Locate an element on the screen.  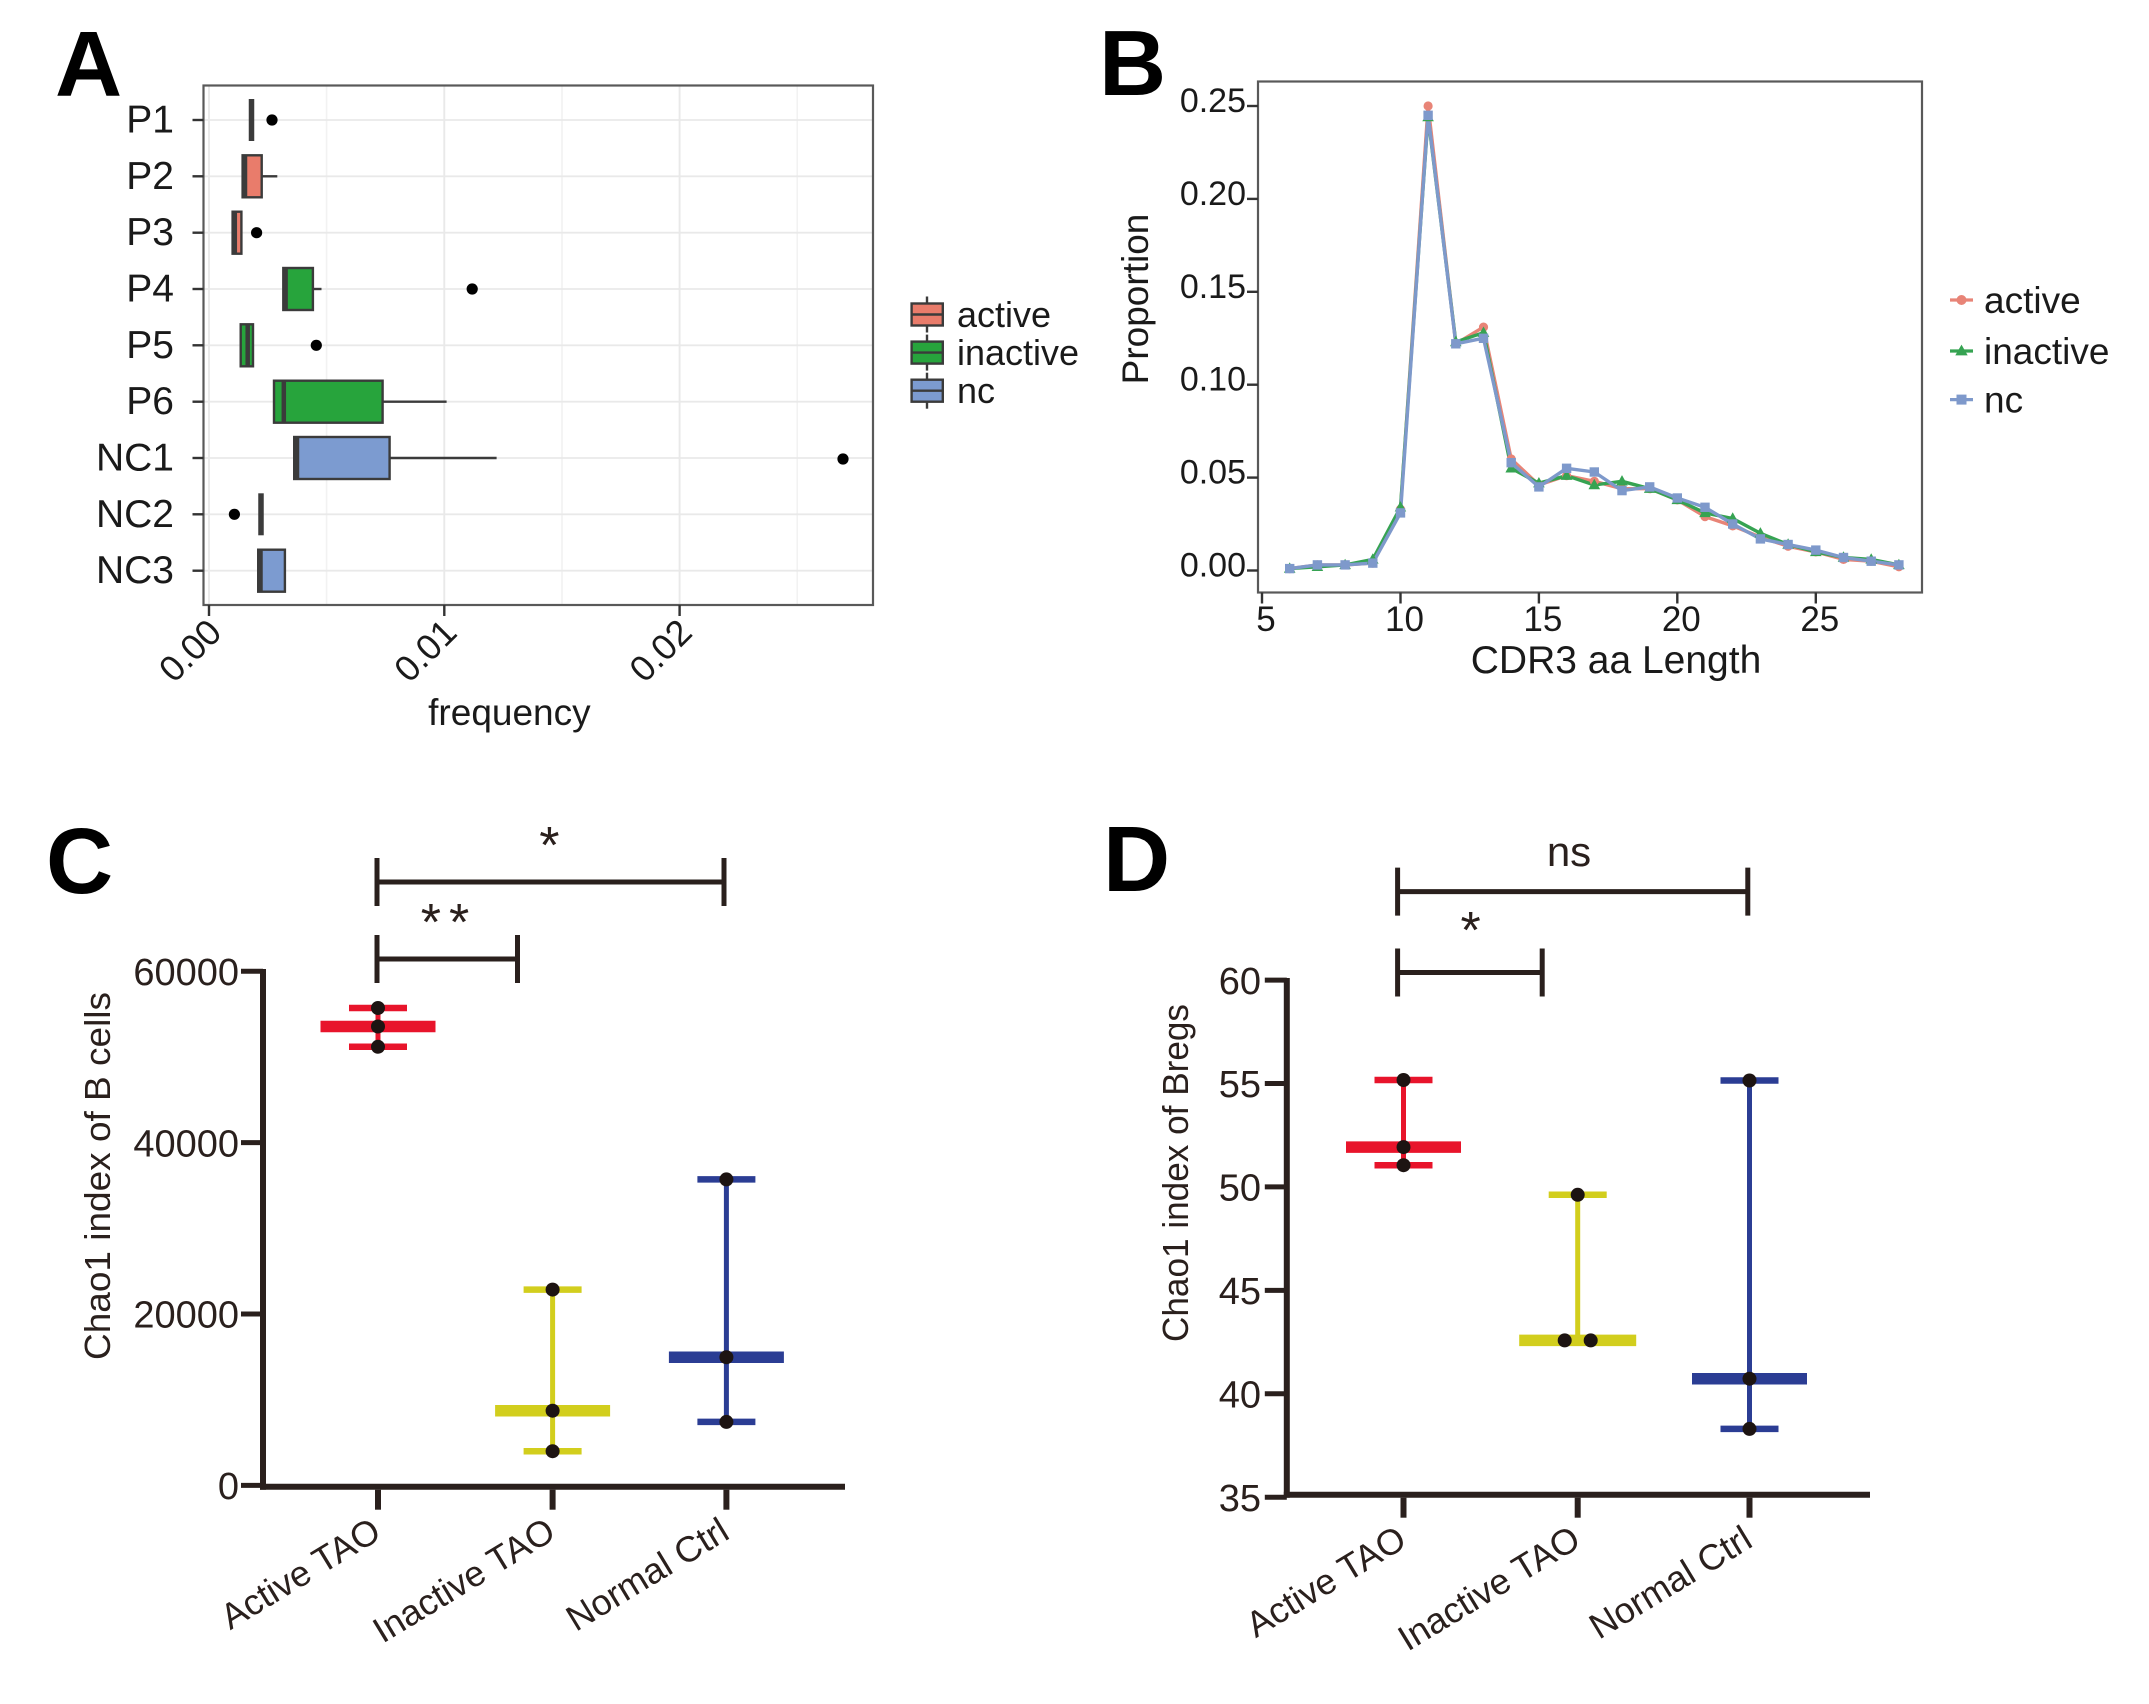
svg-text: 20 is located at coordinates (1681, 619).